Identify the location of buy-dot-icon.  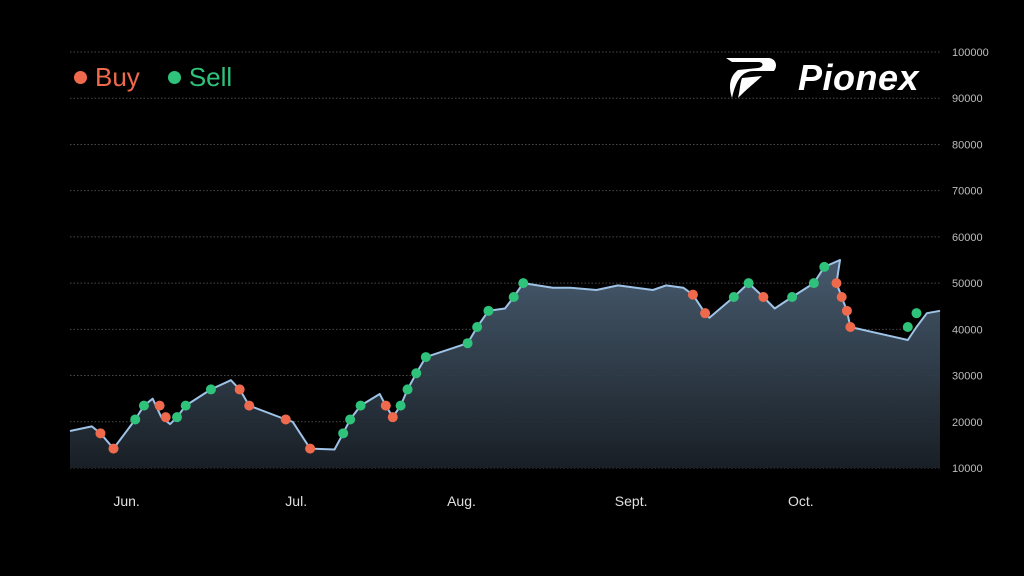
(80, 77).